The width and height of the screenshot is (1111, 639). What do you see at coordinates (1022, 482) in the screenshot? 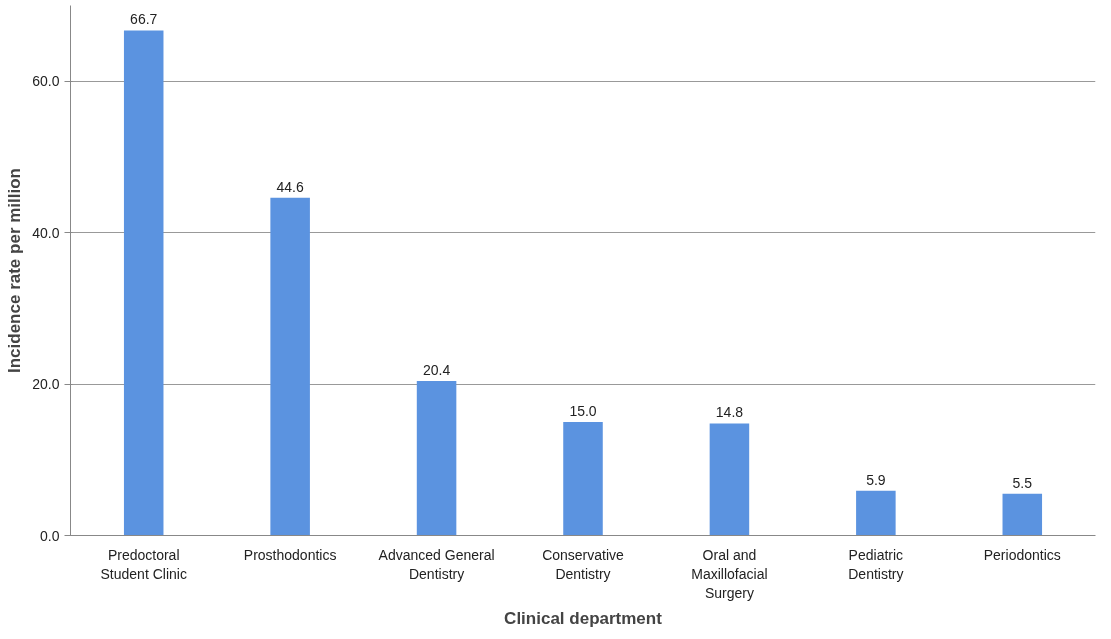
I see `data-label: 5.5` at bounding box center [1022, 482].